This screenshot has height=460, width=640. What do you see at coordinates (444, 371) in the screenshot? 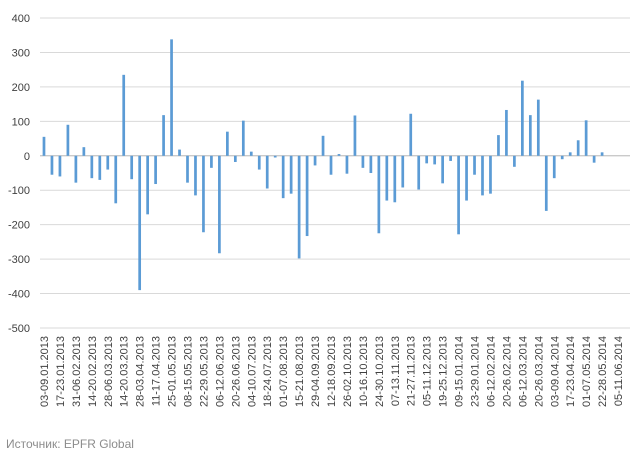
I see `x-tick-label: 19-25.12.2013` at bounding box center [444, 371].